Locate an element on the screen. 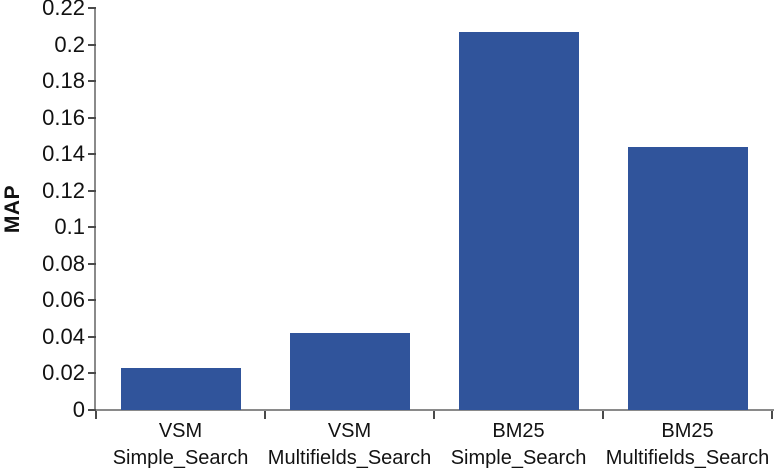  x-axis-category-label: VSM Multifields_Search is located at coordinates (349, 444).